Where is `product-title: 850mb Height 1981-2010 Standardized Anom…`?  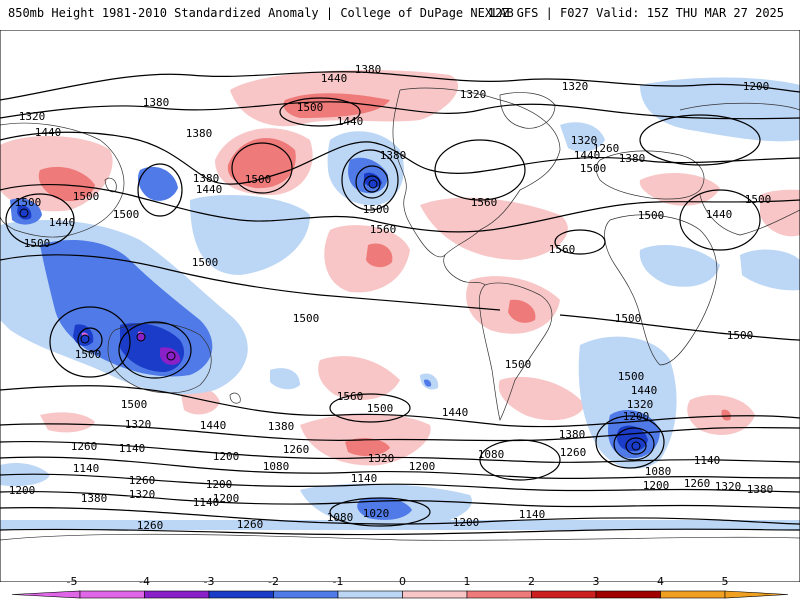
product-title: 850mb Height 1981-2010 Standardized Anom… is located at coordinates (261, 13).